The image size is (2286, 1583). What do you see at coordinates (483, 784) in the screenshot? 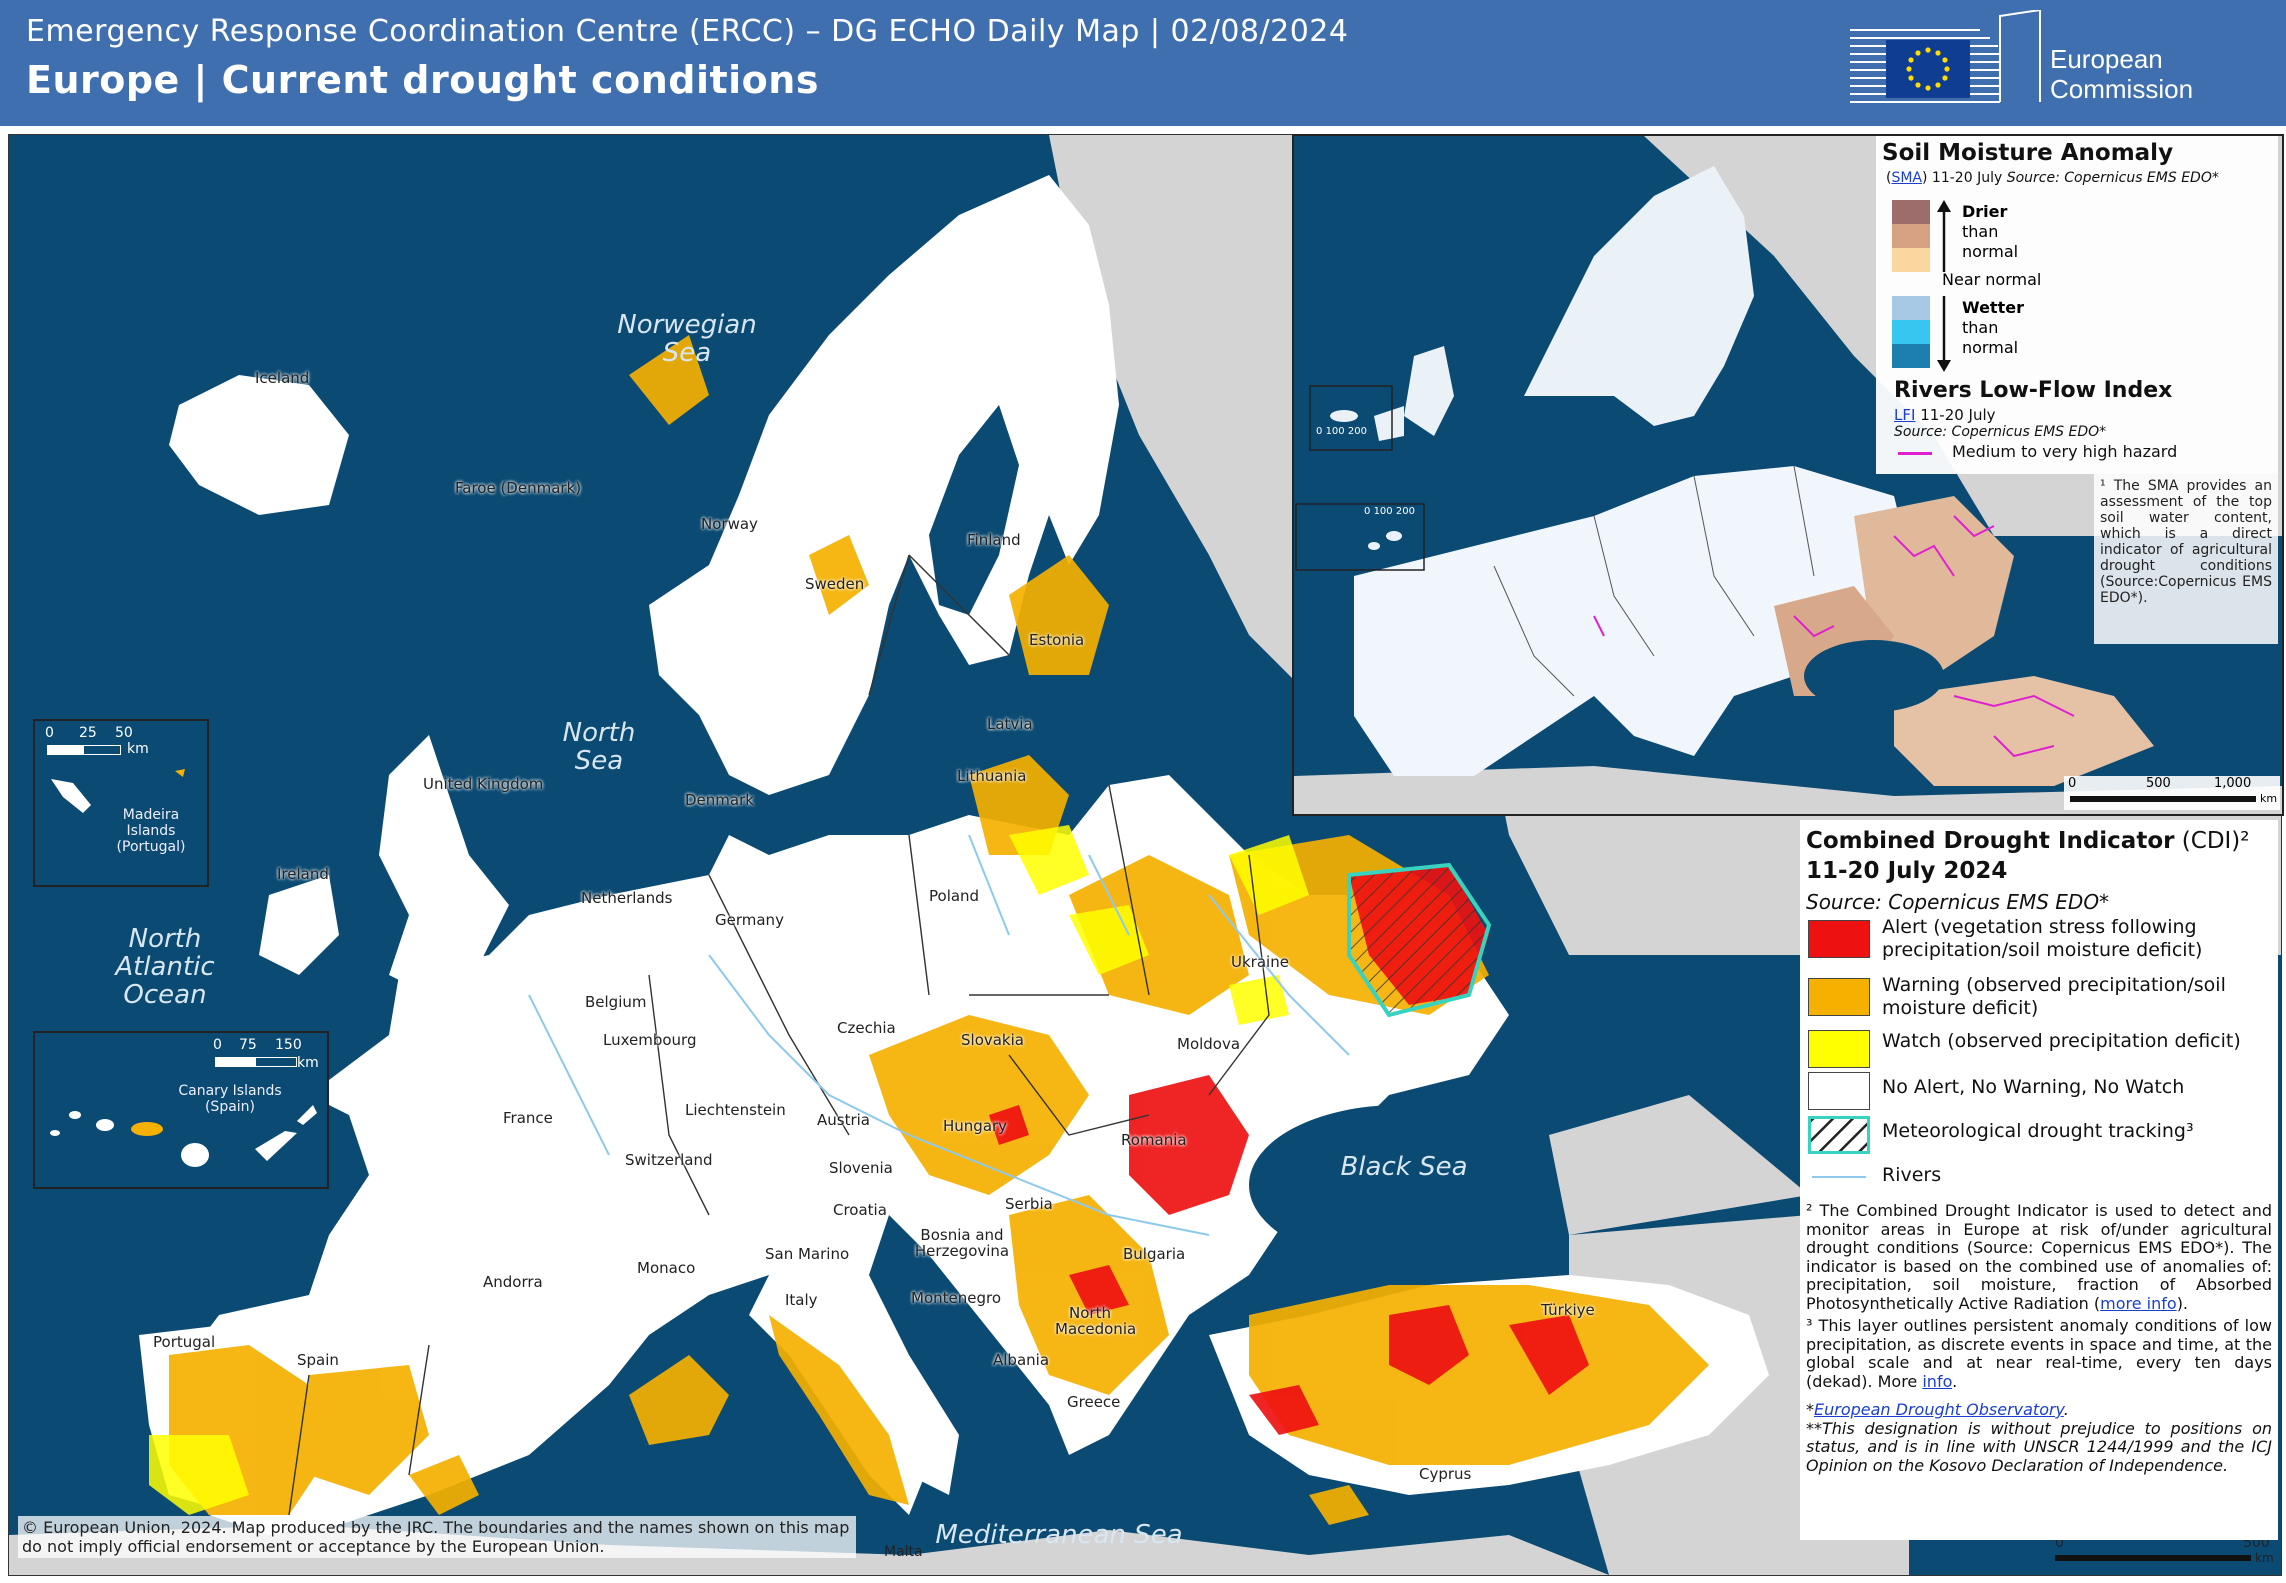
I see `country-label: United Kingdom` at bounding box center [483, 784].